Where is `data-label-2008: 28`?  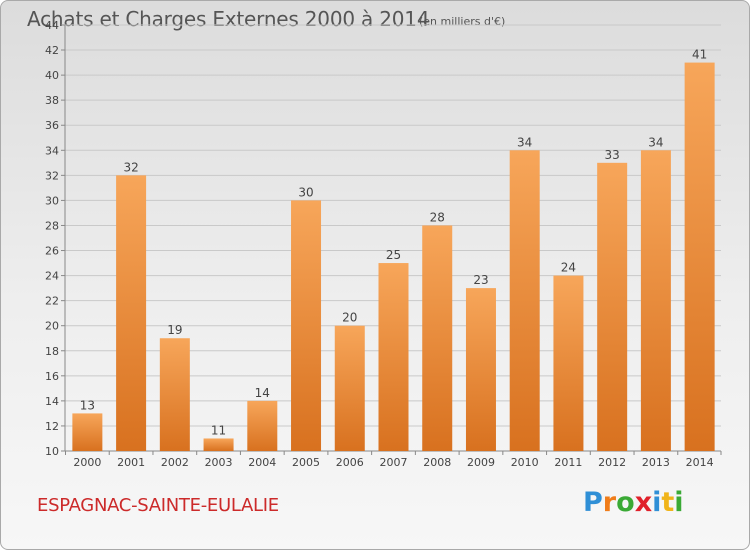
data-label-2008: 28 is located at coordinates (437, 217).